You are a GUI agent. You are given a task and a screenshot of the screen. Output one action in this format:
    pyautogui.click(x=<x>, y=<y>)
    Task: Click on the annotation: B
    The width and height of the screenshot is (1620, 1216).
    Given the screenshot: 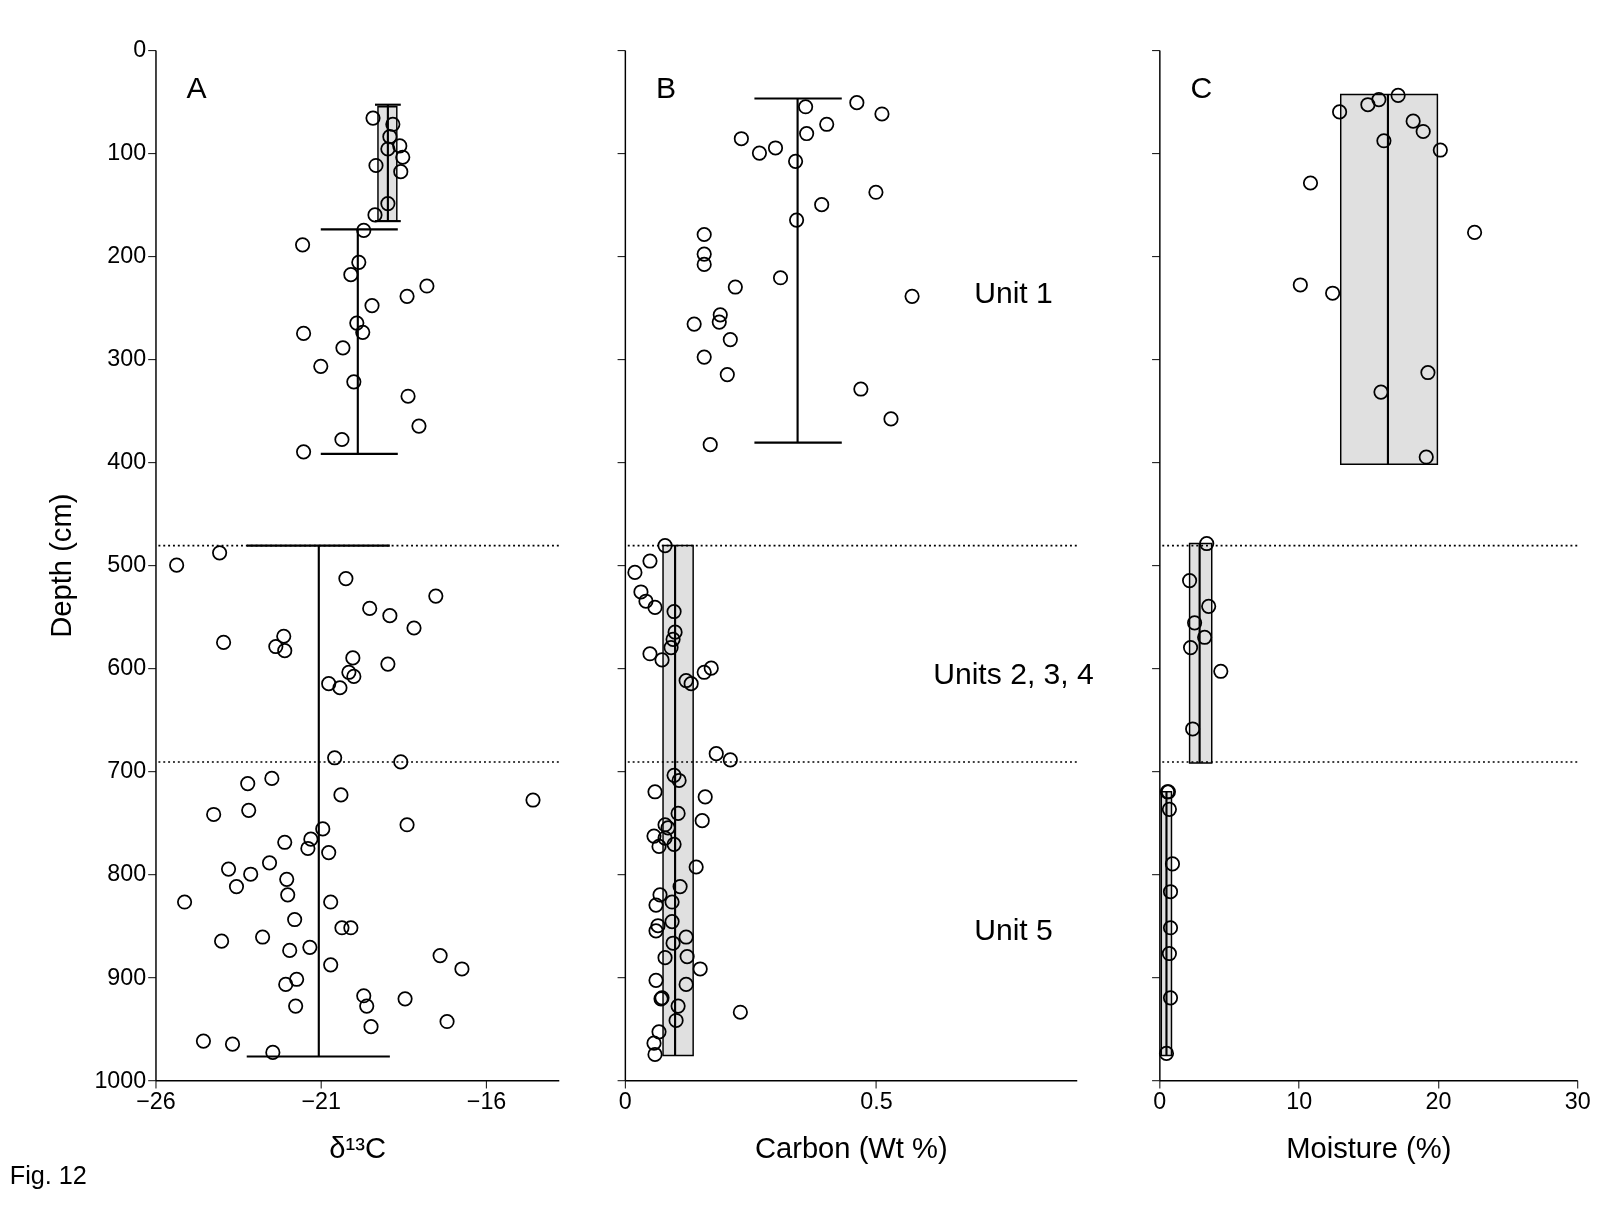 What is the action you would take?
    pyautogui.click(x=666, y=87)
    